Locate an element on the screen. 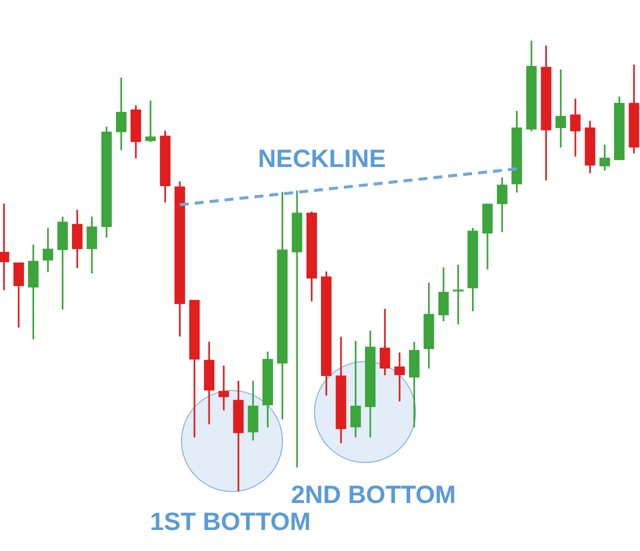  annotation: 2ND BOTTOM is located at coordinates (373, 495).